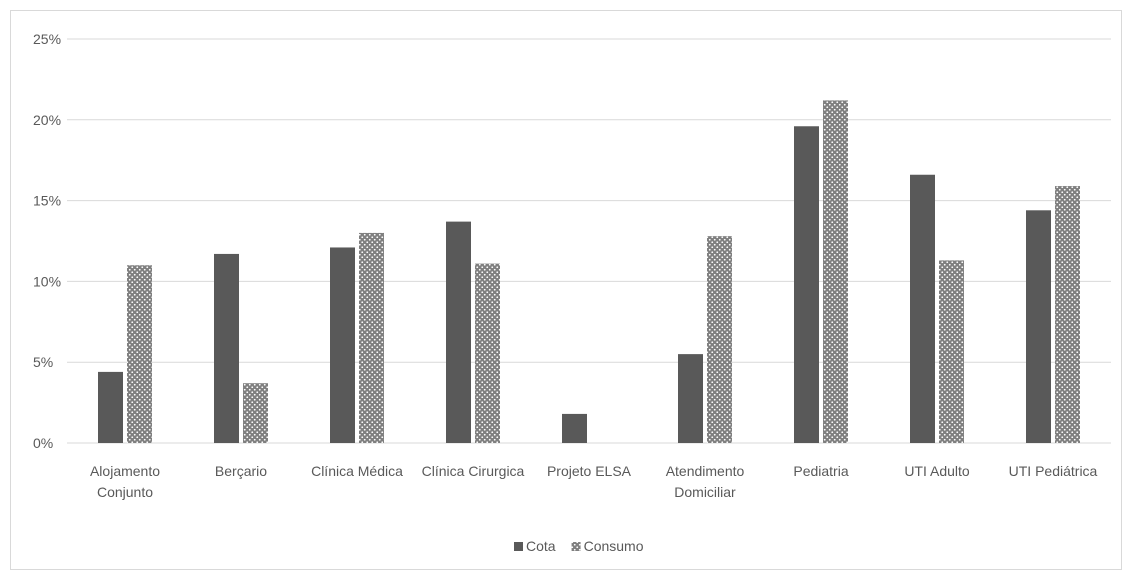 The height and width of the screenshot is (578, 1134). I want to click on x-tick-label: UTI Adulto, so click(937, 471).